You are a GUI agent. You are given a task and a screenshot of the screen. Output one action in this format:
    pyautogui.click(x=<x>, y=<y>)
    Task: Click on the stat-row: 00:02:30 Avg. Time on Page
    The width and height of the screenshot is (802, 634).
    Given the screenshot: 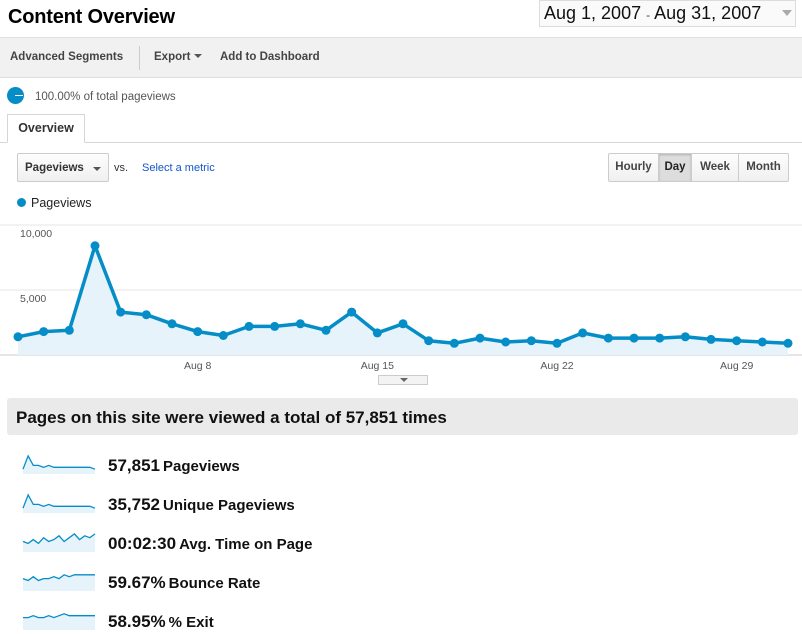 What is the action you would take?
    pyautogui.click(x=200, y=544)
    